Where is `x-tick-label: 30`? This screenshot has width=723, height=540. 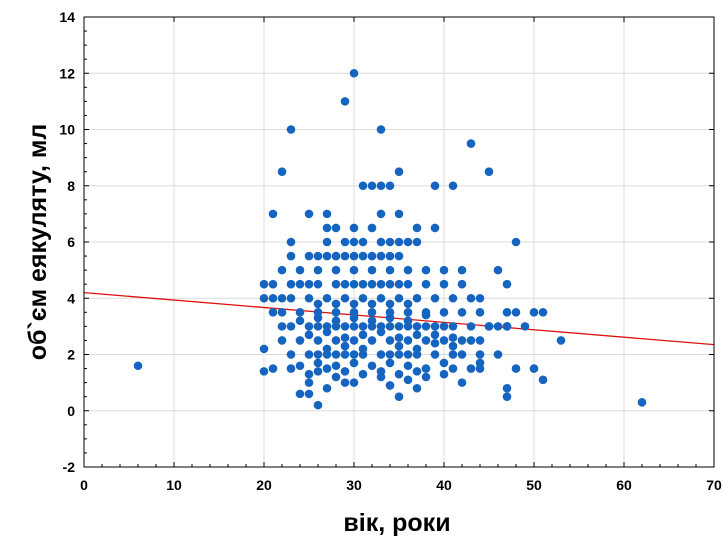 x-tick-label: 30 is located at coordinates (354, 485).